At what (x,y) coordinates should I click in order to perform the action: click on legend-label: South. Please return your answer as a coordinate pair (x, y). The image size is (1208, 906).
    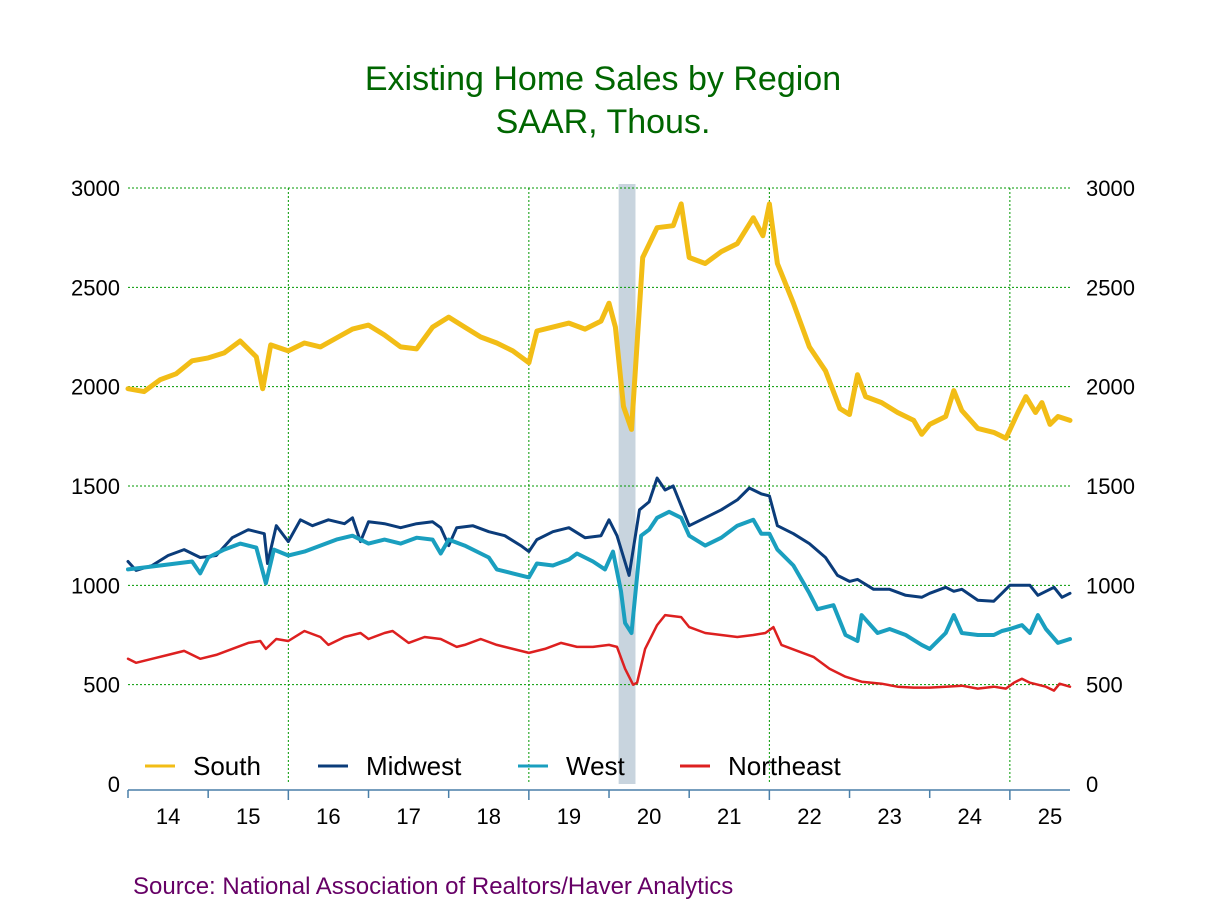
    Looking at the image, I should click on (227, 766).